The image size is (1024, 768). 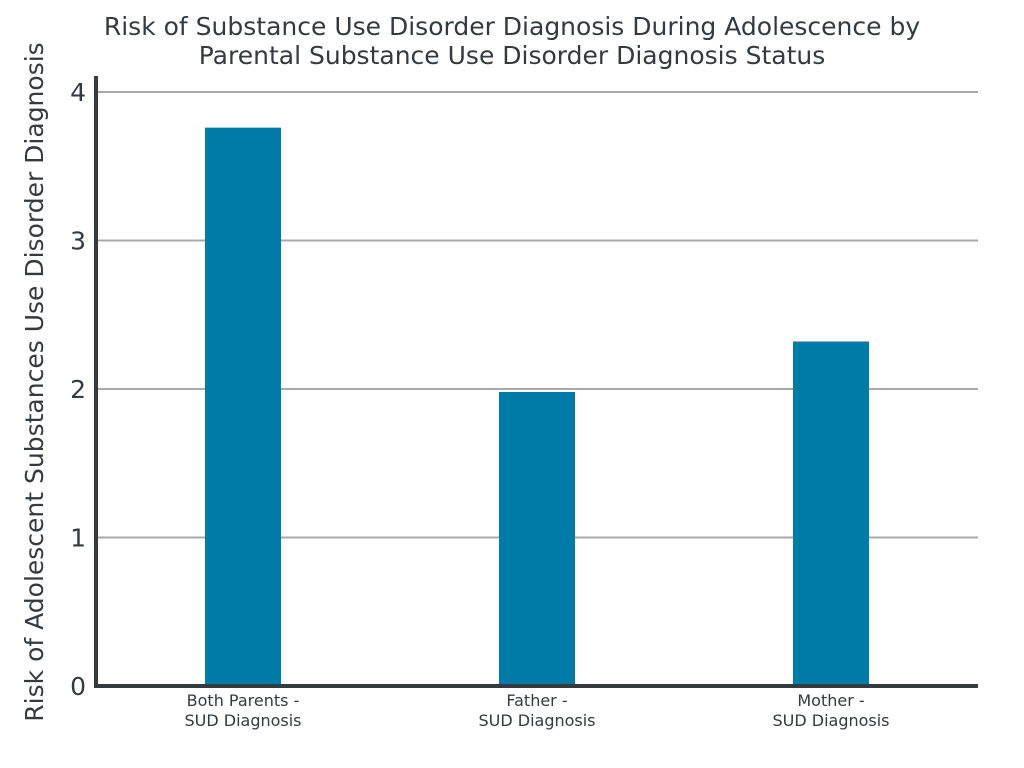 I want to click on x-tick-label: Father -, so click(x=536, y=700).